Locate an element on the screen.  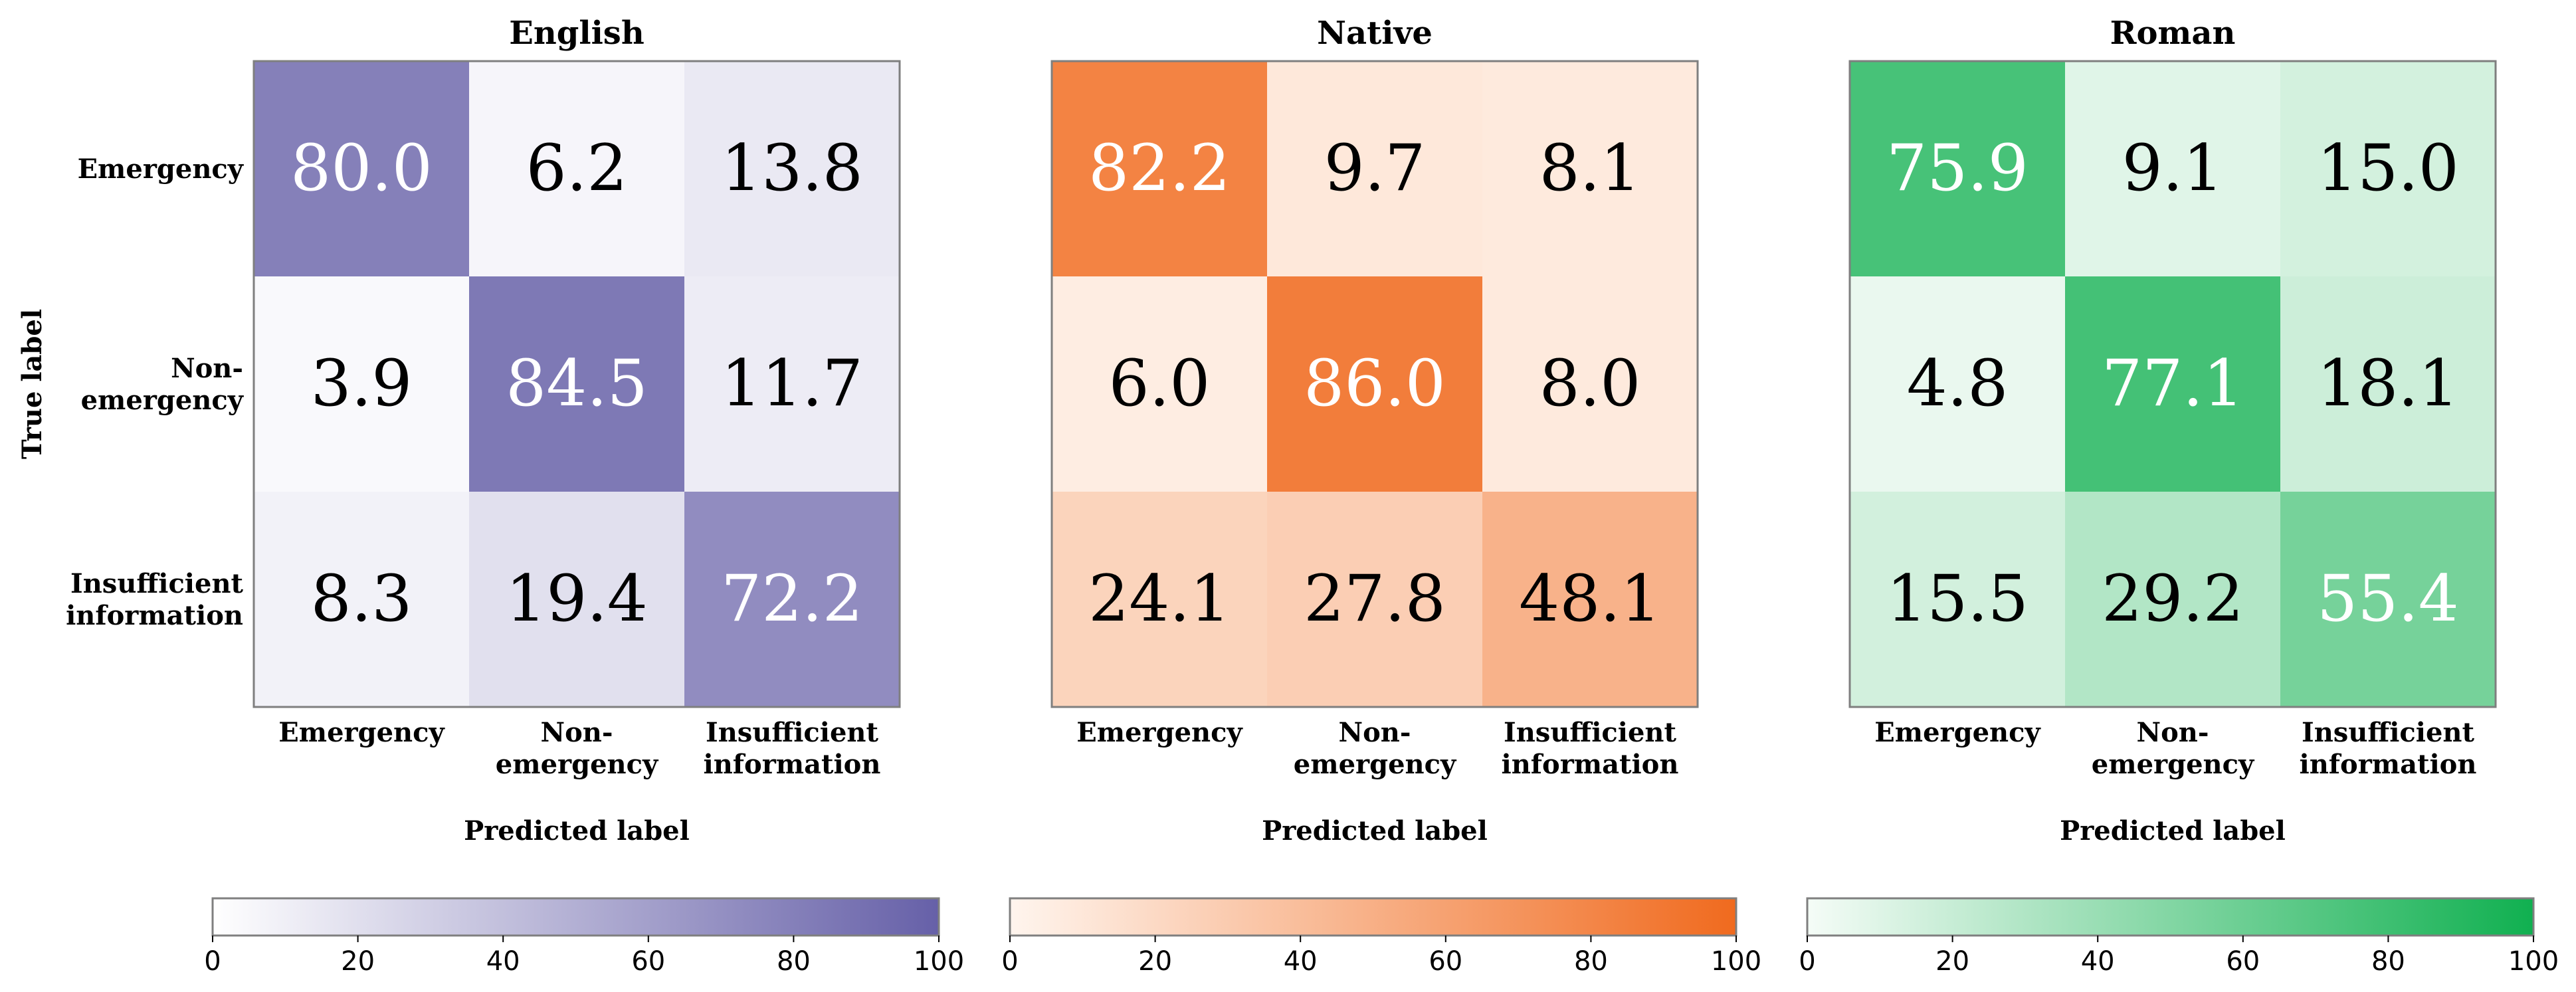
cell-value-label: 8.0 is located at coordinates (1590, 383).